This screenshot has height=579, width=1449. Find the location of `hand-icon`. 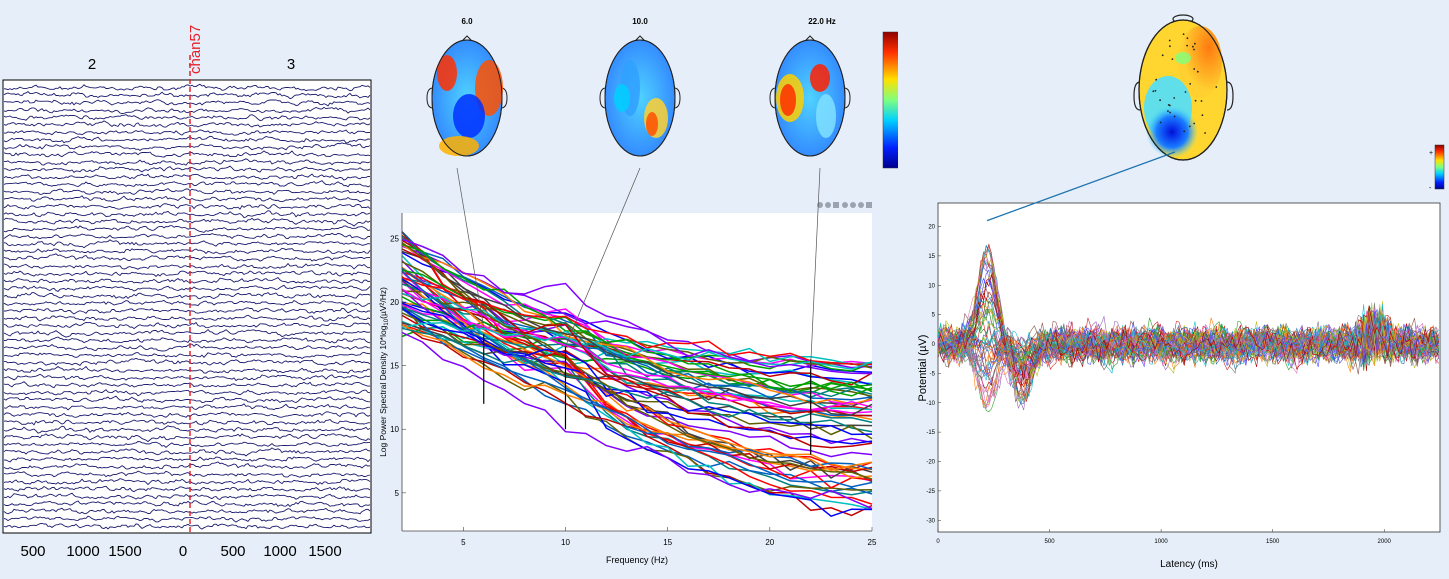

hand-icon is located at coordinates (845, 205).